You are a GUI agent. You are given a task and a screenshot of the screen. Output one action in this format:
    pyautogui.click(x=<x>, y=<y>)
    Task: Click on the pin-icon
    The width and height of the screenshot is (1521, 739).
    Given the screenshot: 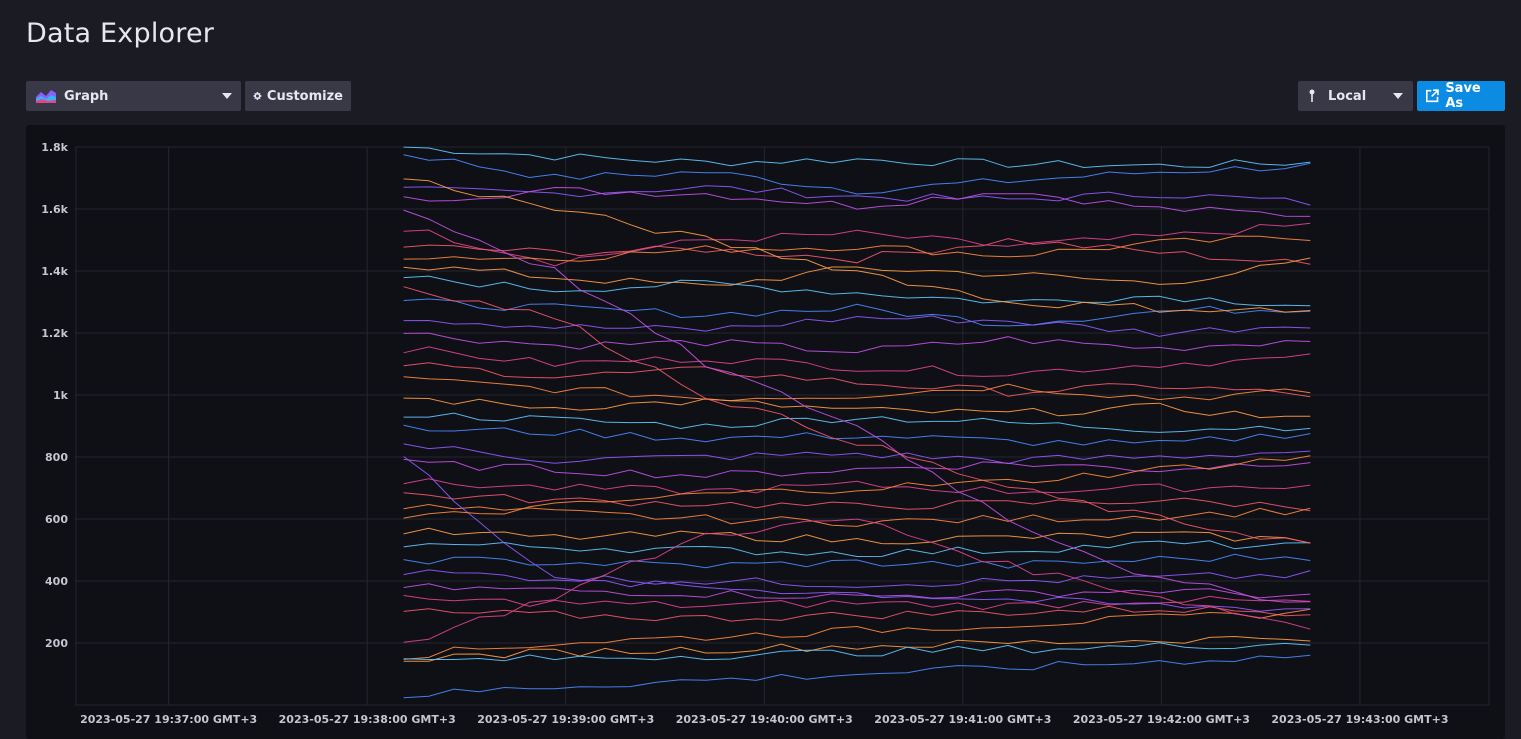 What is the action you would take?
    pyautogui.click(x=1312, y=95)
    